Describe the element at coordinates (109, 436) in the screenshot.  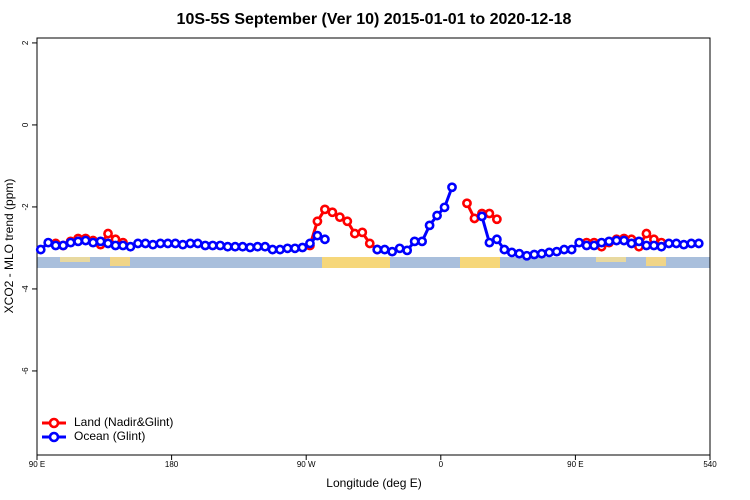
I see `legend-label: Ocean (Glint)` at that location.